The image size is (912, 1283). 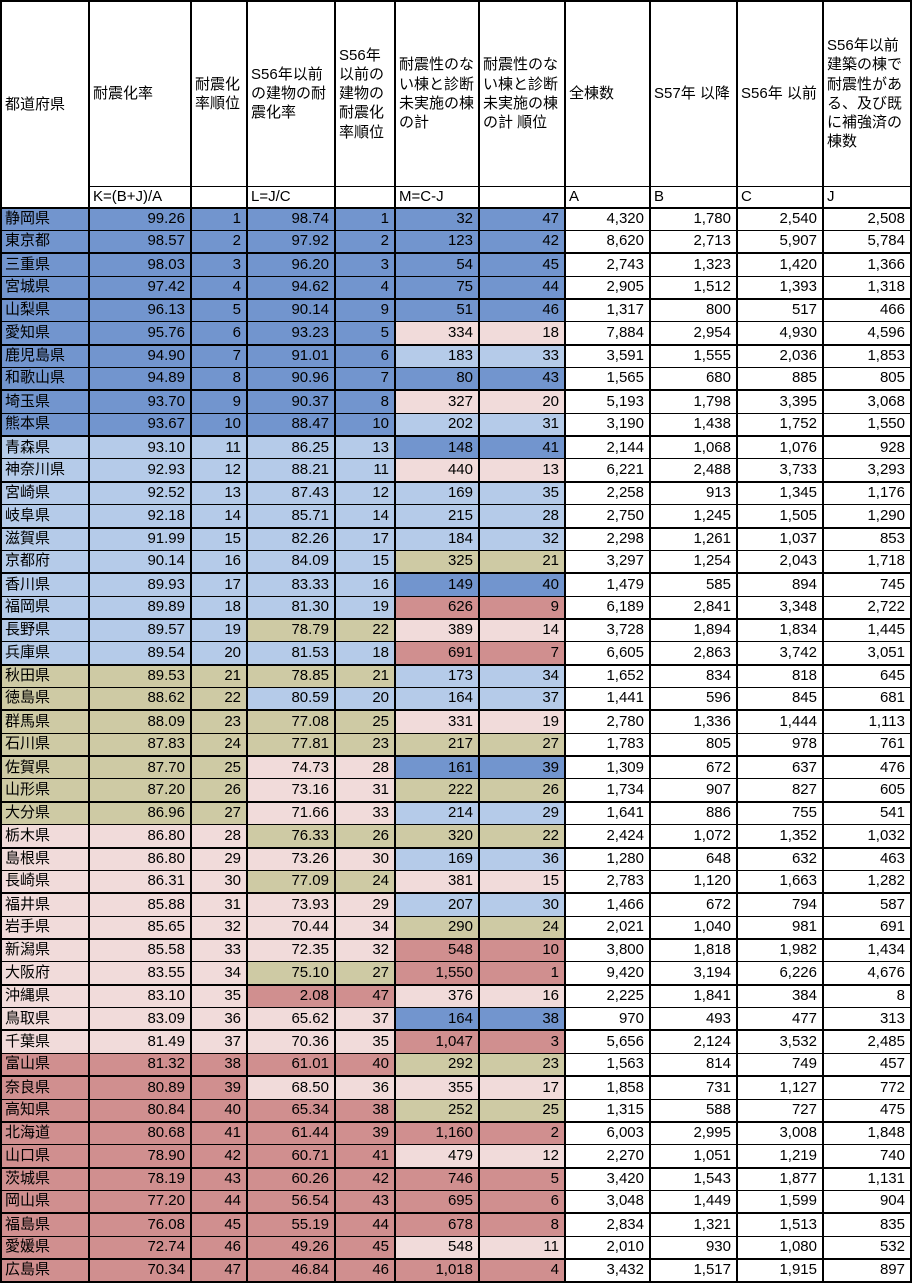 I want to click on nonresistant-total-rank-cell: 37, so click(x=522, y=699).